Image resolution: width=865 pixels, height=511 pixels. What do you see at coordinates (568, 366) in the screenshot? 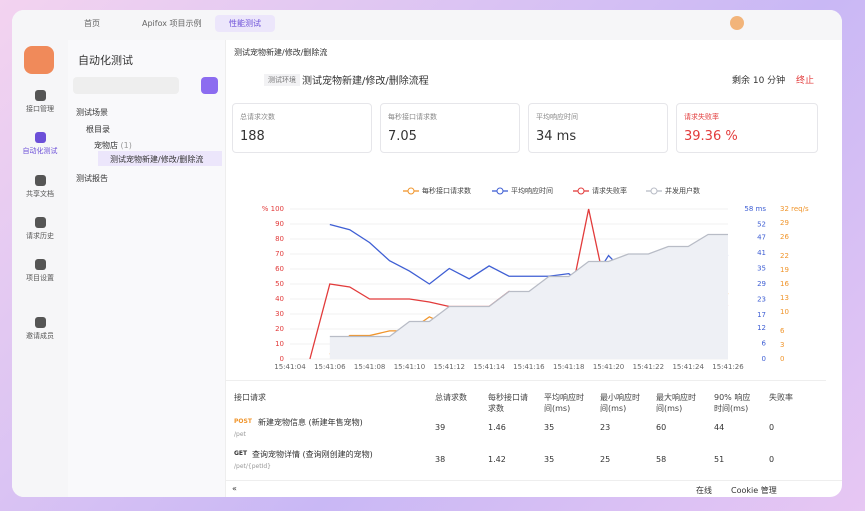
I see `x-tick-label: 15:41:18` at bounding box center [568, 366].